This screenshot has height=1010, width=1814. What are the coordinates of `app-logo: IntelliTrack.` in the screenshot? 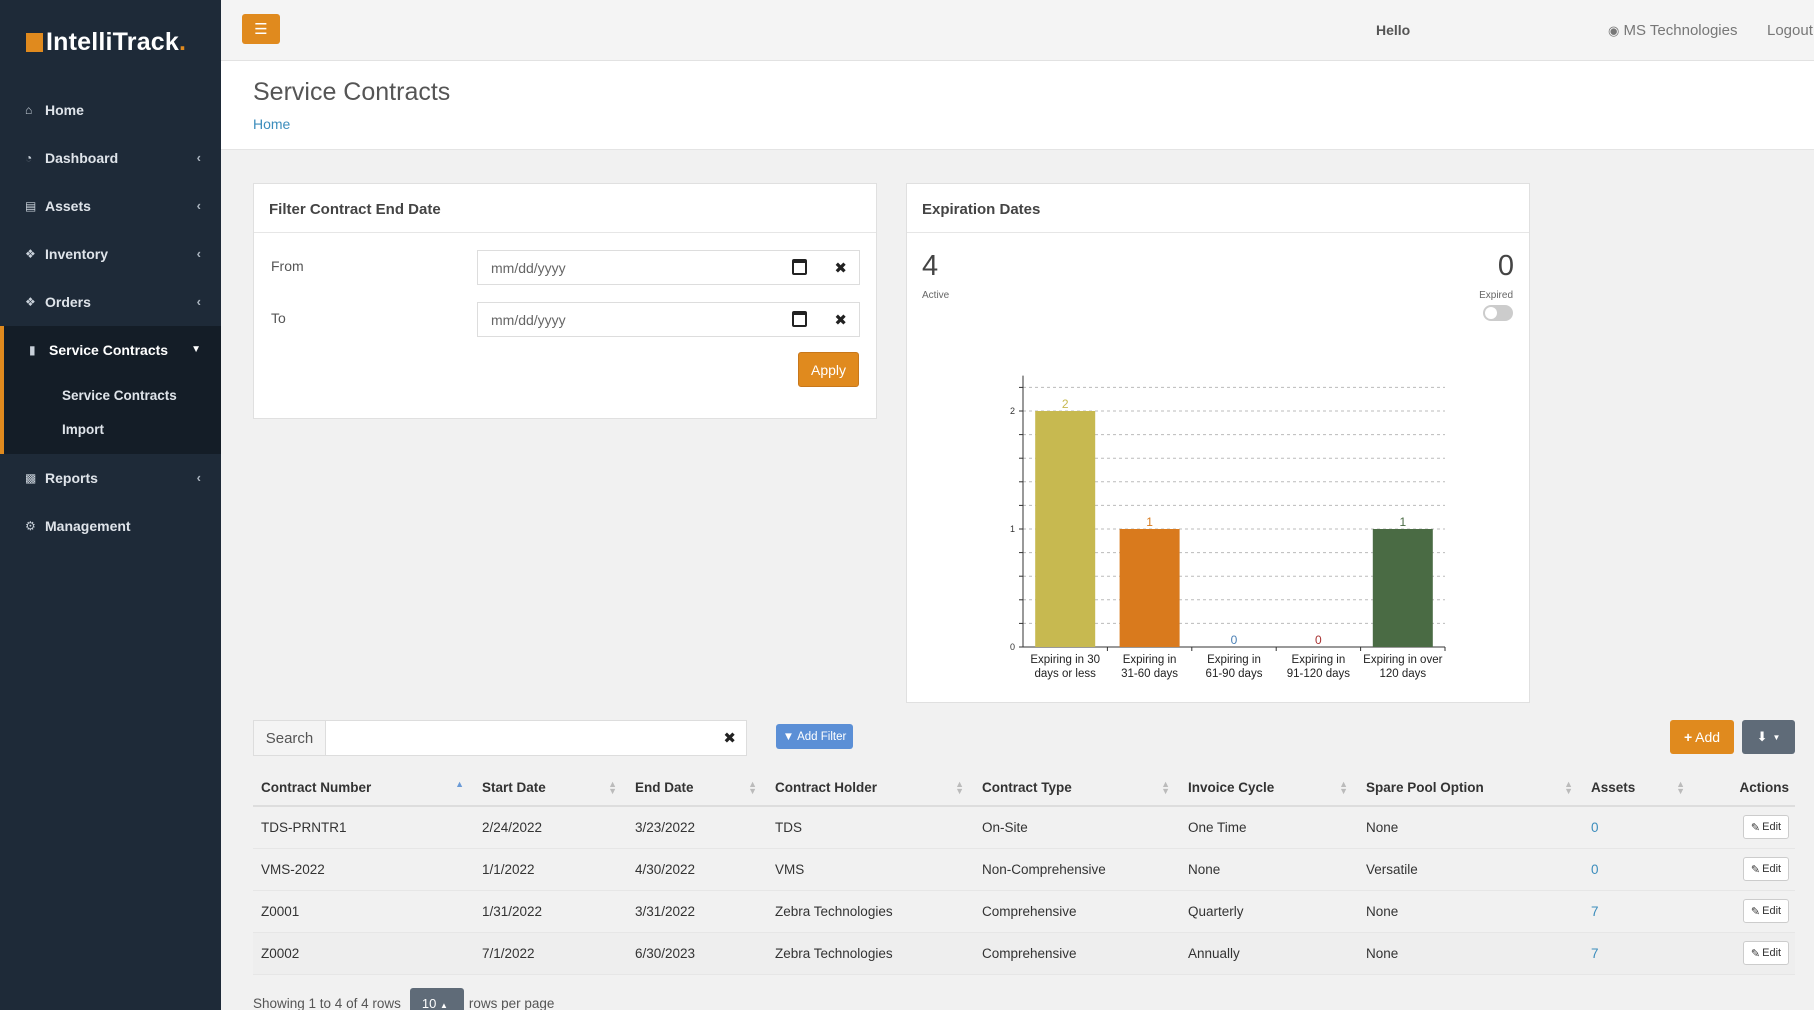 It's located at (106, 42).